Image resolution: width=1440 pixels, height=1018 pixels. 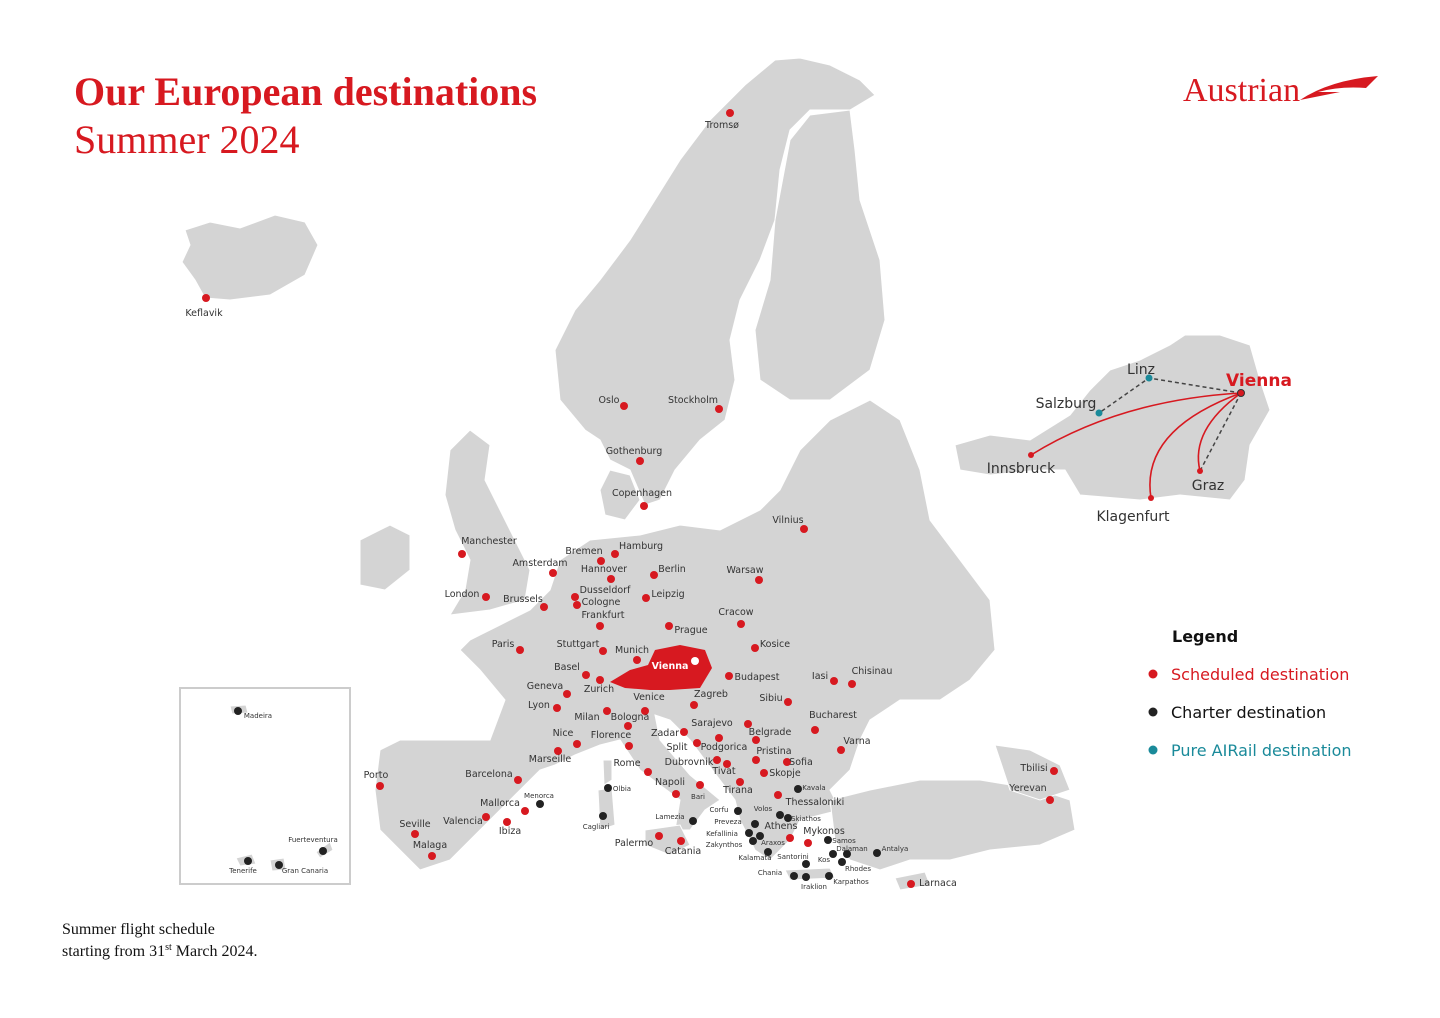 What do you see at coordinates (824, 831) in the screenshot?
I see `city-label: Mykonos` at bounding box center [824, 831].